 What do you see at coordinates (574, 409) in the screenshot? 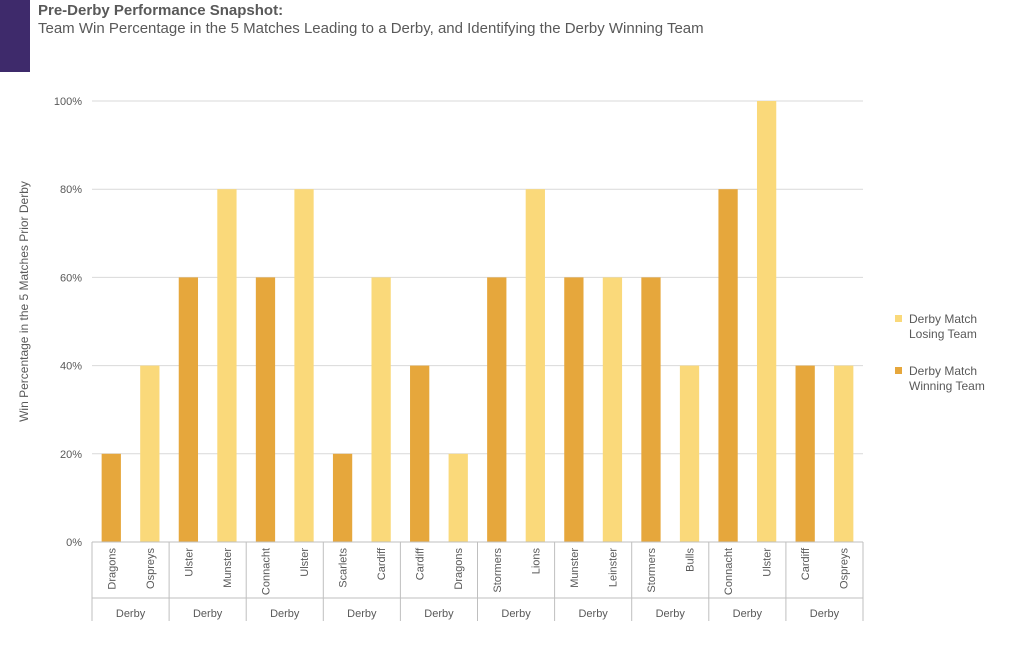
I see `bar-munster-winning` at bounding box center [574, 409].